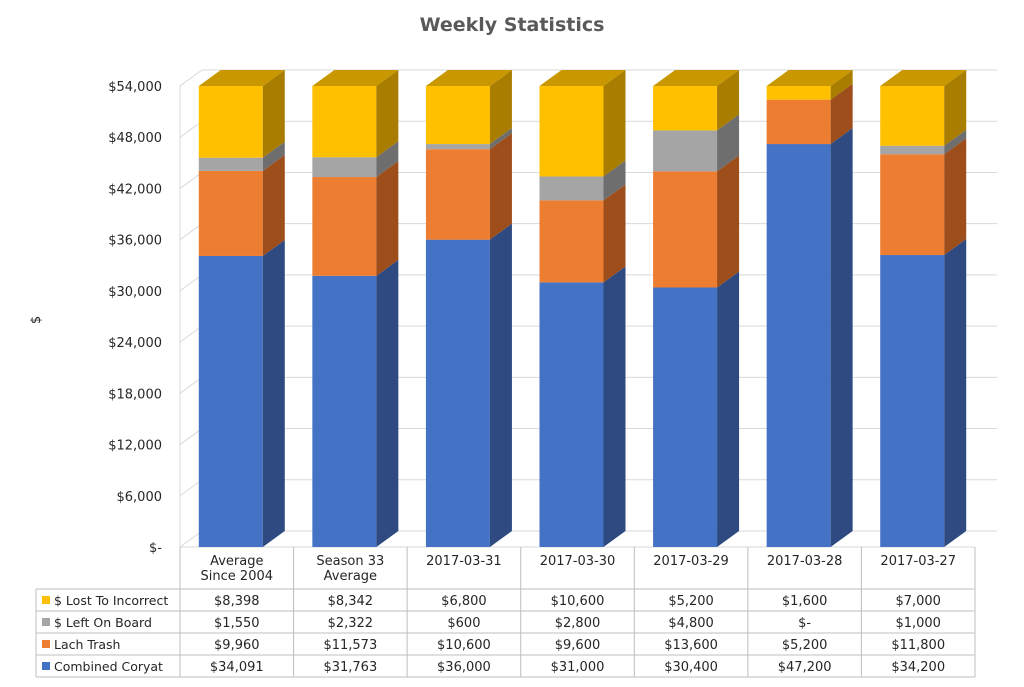 The height and width of the screenshot is (687, 1024). What do you see at coordinates (237, 623) in the screenshot?
I see `data-label: $1,550` at bounding box center [237, 623].